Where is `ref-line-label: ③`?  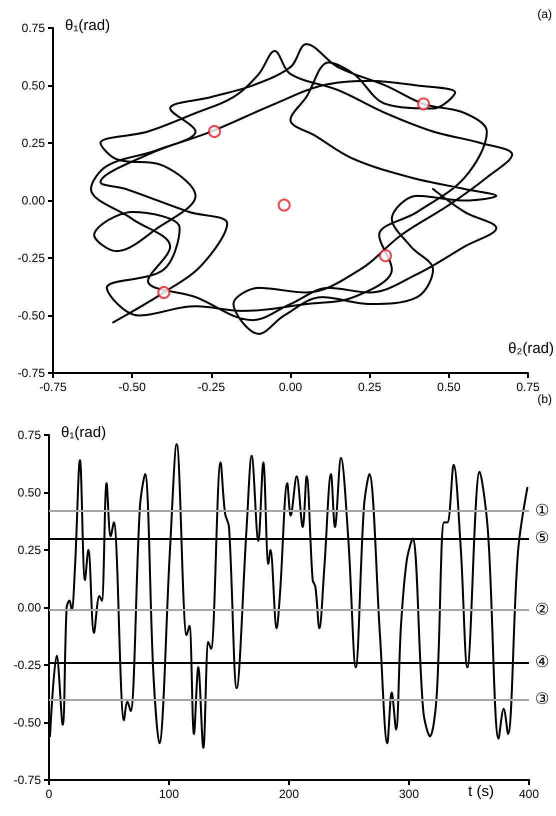
ref-line-label: ③ is located at coordinates (542, 699).